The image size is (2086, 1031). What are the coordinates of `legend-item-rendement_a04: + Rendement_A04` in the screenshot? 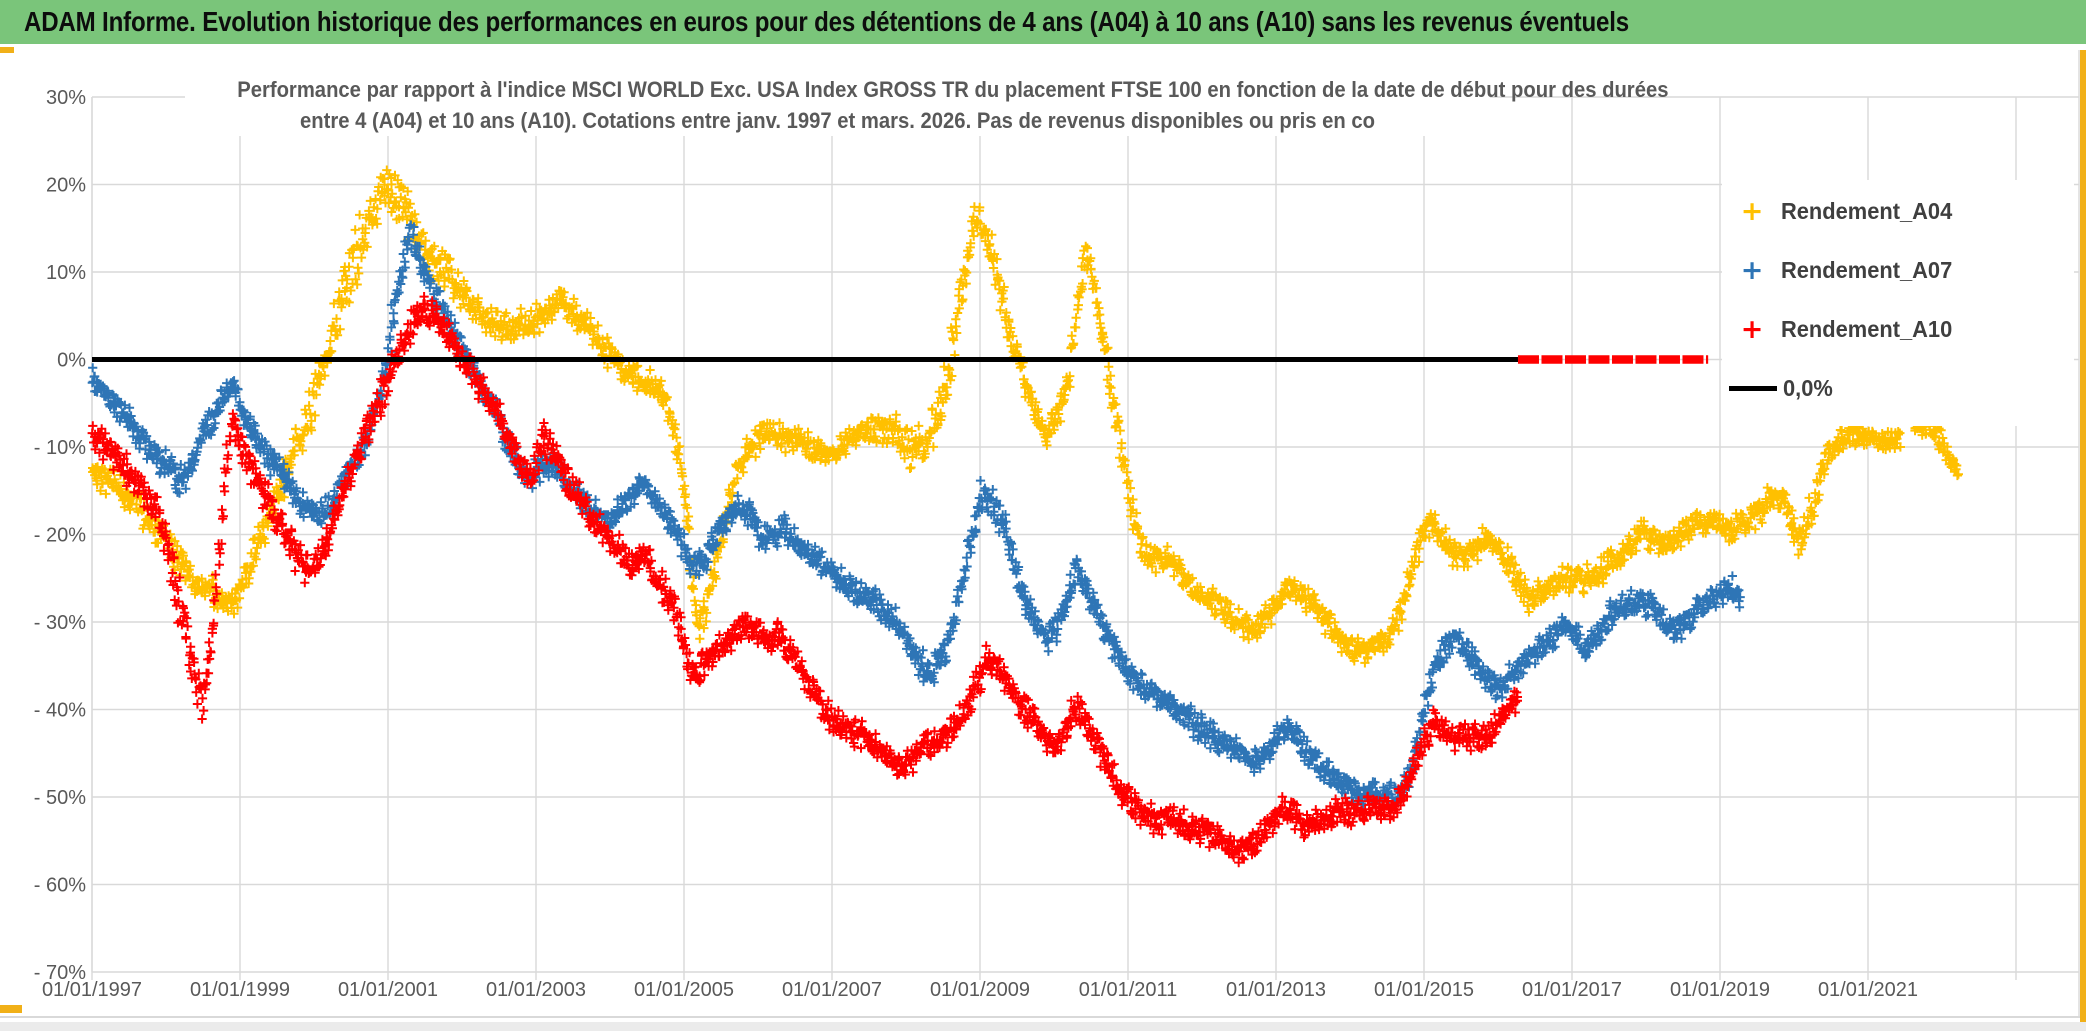 It's located at (1901, 211).